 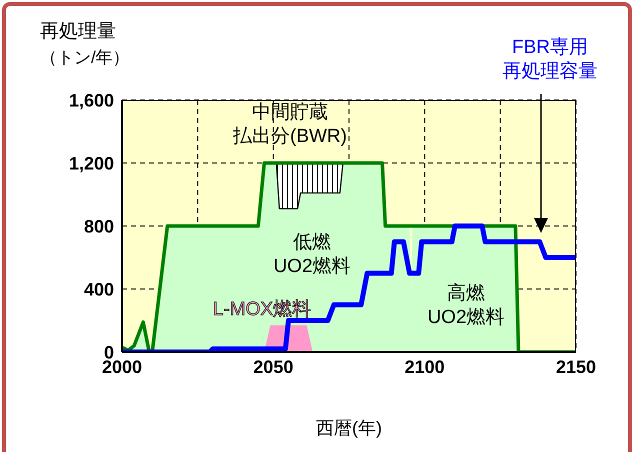 What do you see at coordinates (424, 366) in the screenshot?
I see `x-tick-label: 2100` at bounding box center [424, 366].